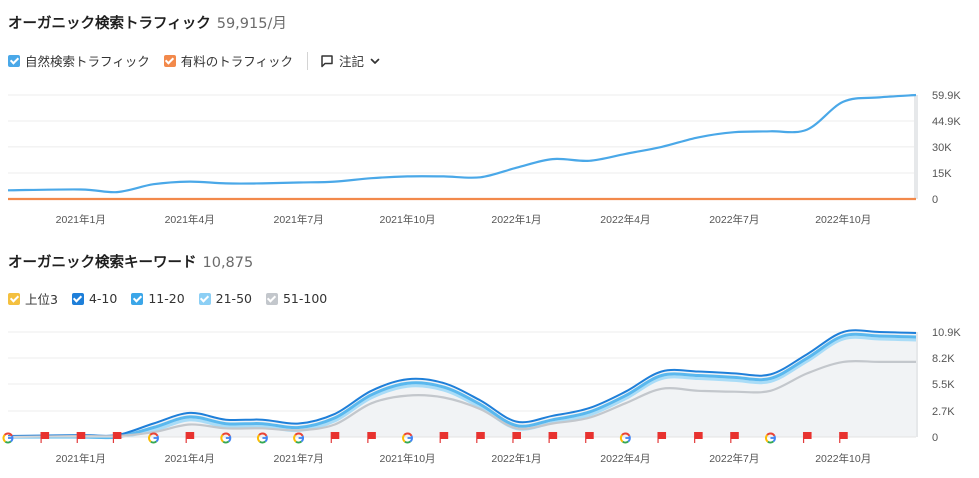 The height and width of the screenshot is (478, 979). I want to click on legend-label: 21-50, so click(233, 298).